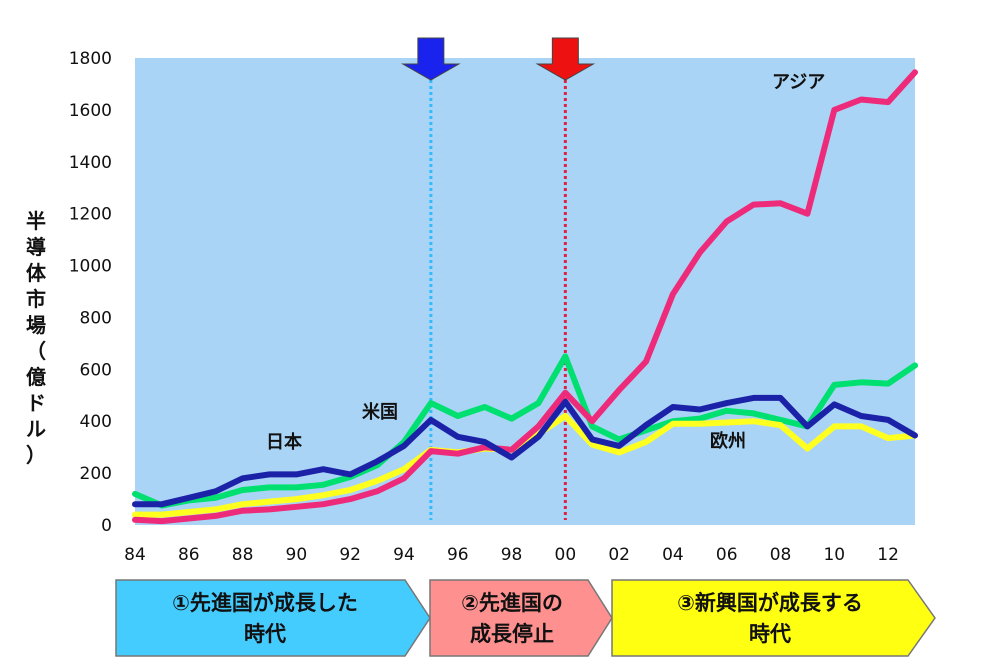  What do you see at coordinates (773, 618) in the screenshot?
I see `era-3-arrow` at bounding box center [773, 618].